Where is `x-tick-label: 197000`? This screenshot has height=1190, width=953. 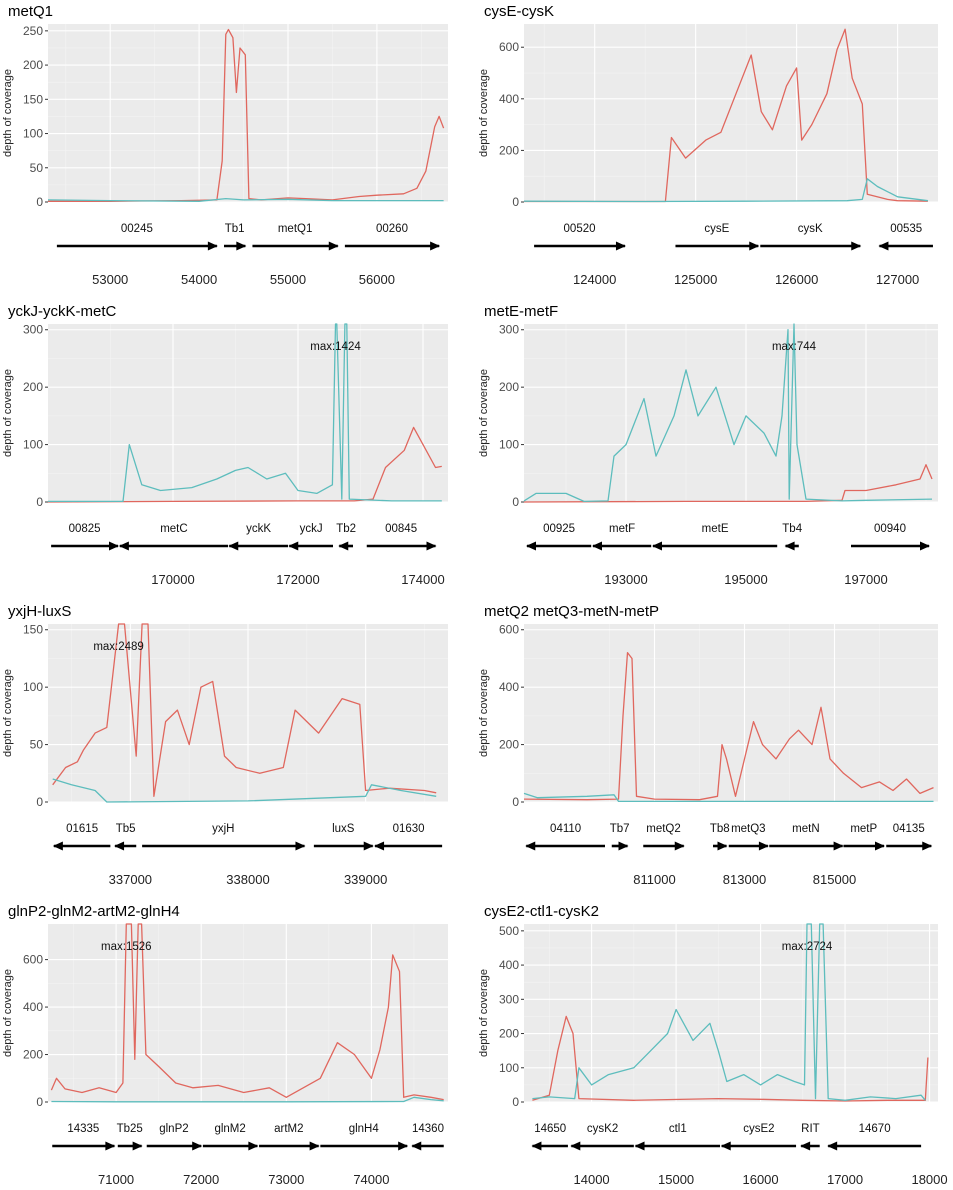
x-tick-label: 197000 is located at coordinates (865, 579).